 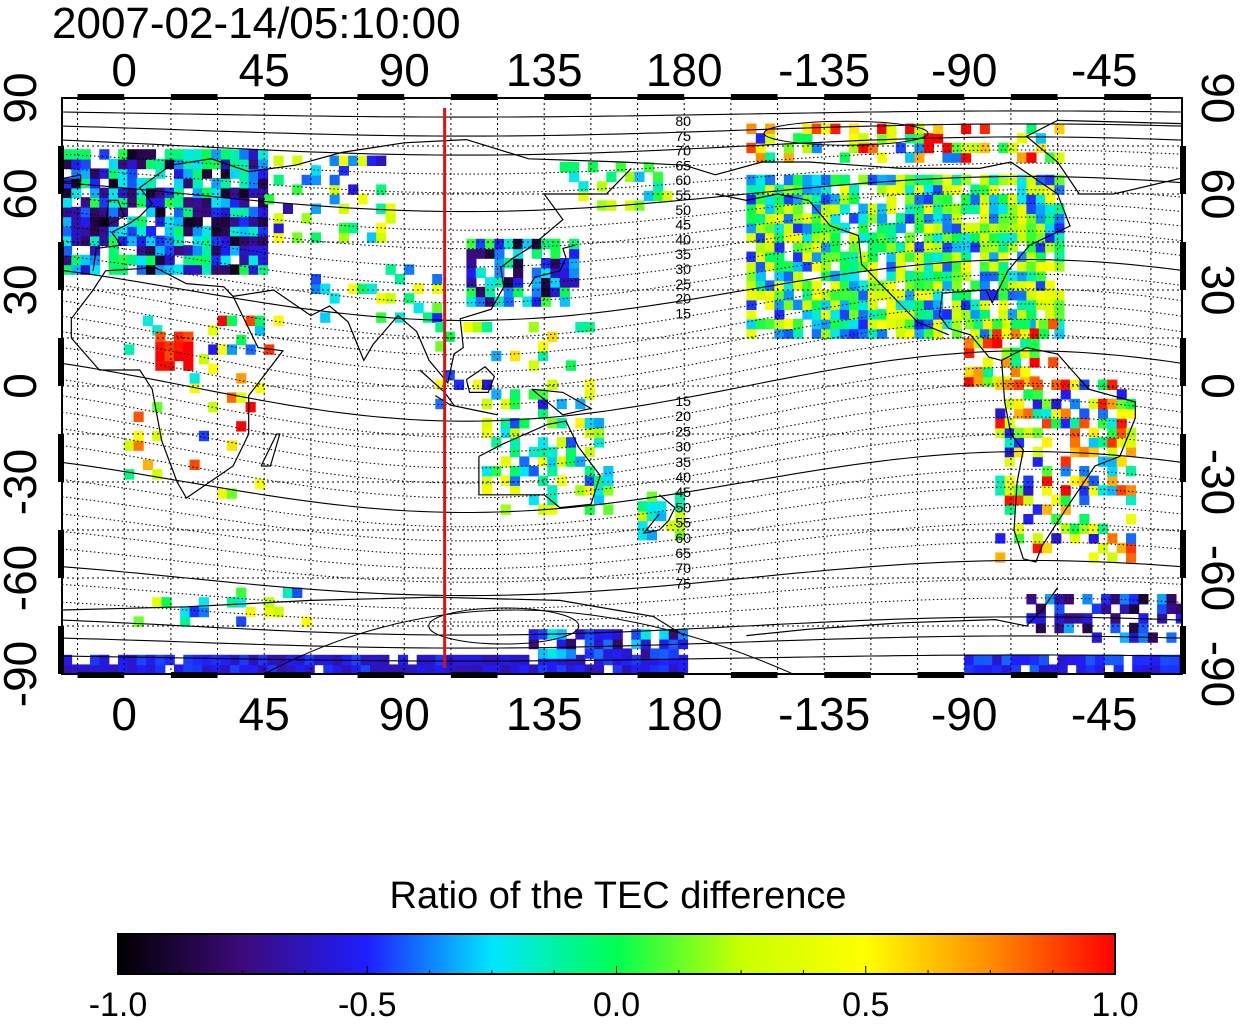 I want to click on colorbar-title: Ratio of the TEC difference, so click(x=618, y=896).